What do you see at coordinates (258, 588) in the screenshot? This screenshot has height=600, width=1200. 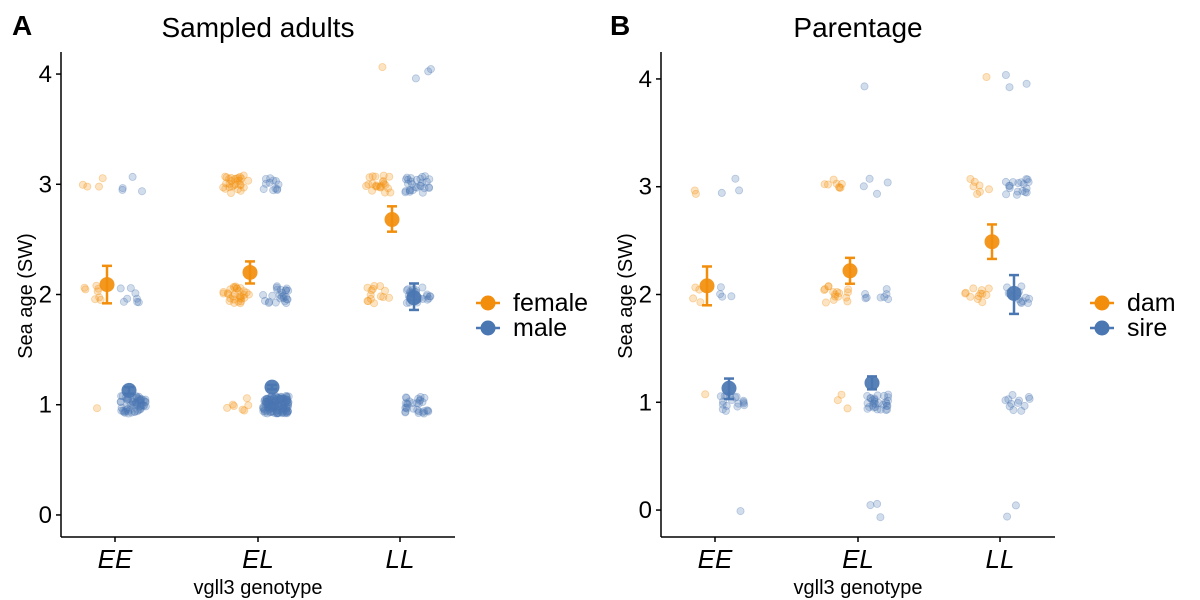 I see `x-axis-label: vgll3 genotype` at bounding box center [258, 588].